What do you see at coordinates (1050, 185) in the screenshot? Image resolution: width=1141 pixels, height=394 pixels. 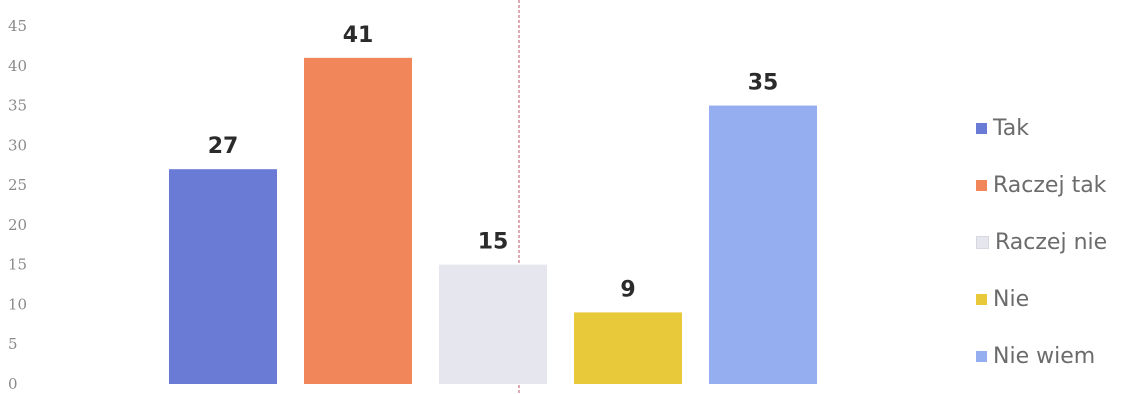 I see `legend-label: Raczej tak` at bounding box center [1050, 185].